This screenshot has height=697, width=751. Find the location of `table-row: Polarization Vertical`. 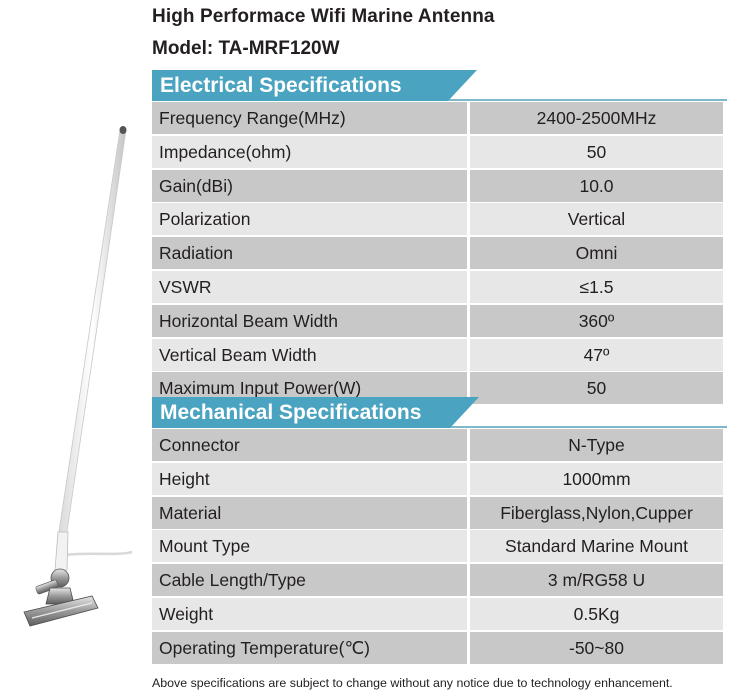

table-row: Polarization Vertical is located at coordinates (437, 219).